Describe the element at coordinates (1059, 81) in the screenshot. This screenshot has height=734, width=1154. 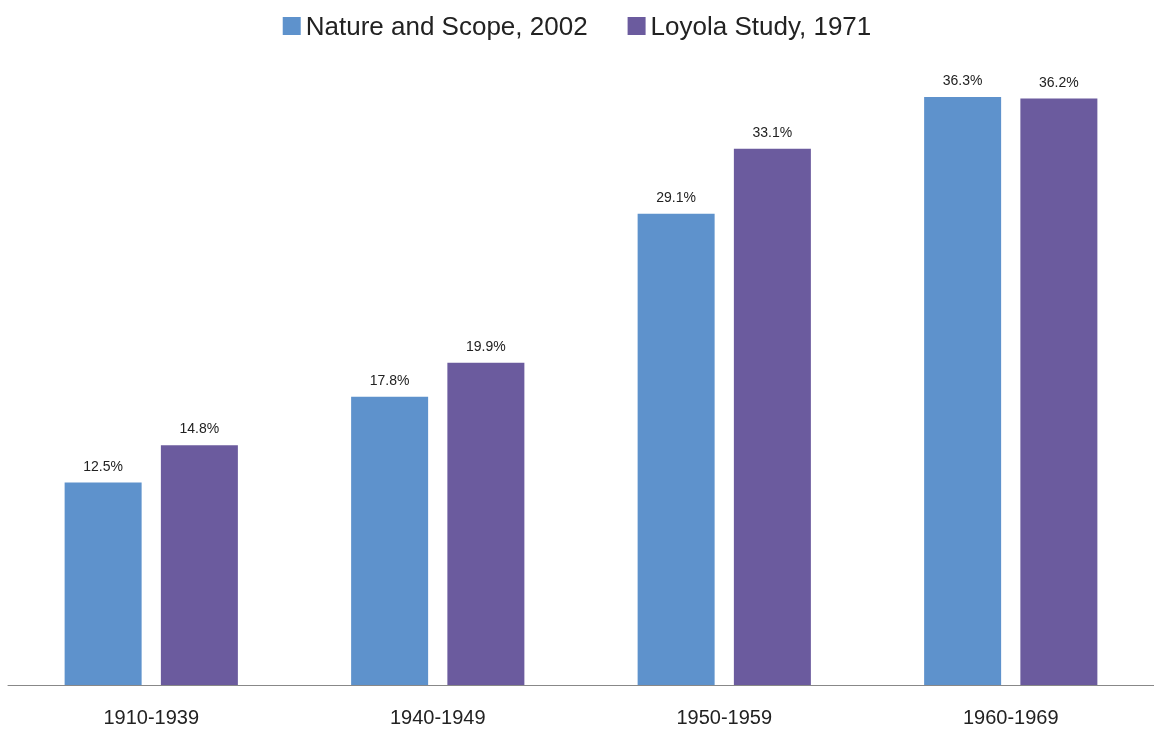
I see `data-label: 36.2%` at that location.